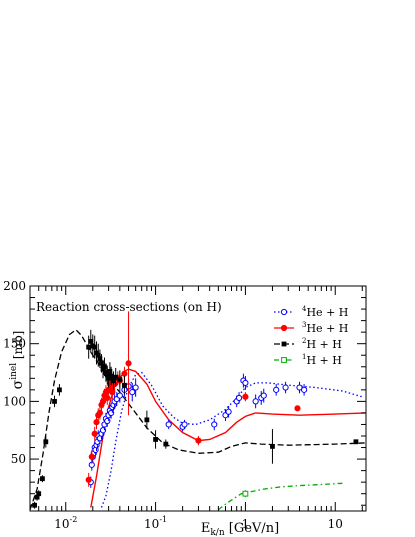 The height and width of the screenshot is (537, 415). I want to click on x-axis-label: Ek/n [GeV/n], so click(240, 529).